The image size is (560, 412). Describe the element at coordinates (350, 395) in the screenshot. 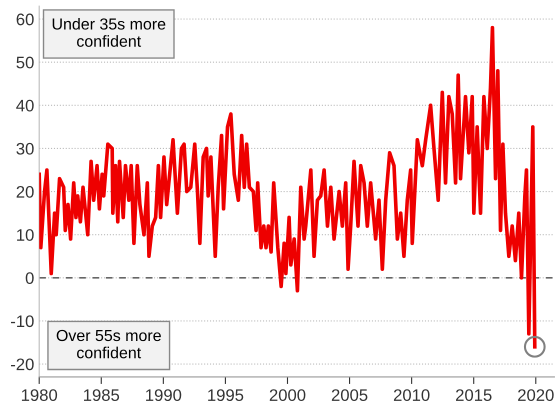

I see `x-tick-label: 2005` at that location.